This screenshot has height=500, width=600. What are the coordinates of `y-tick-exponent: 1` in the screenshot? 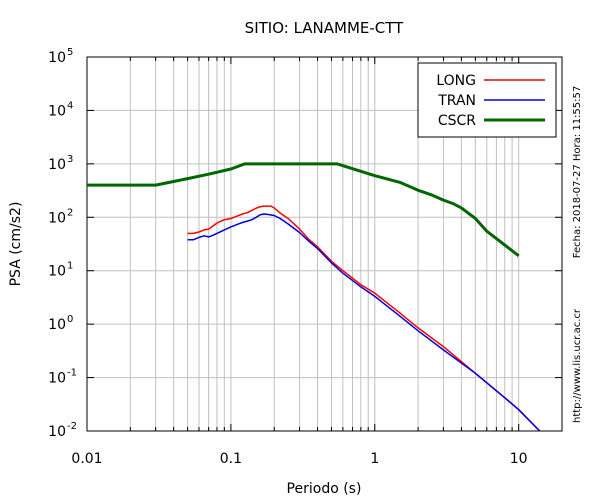 It's located at (70, 266).